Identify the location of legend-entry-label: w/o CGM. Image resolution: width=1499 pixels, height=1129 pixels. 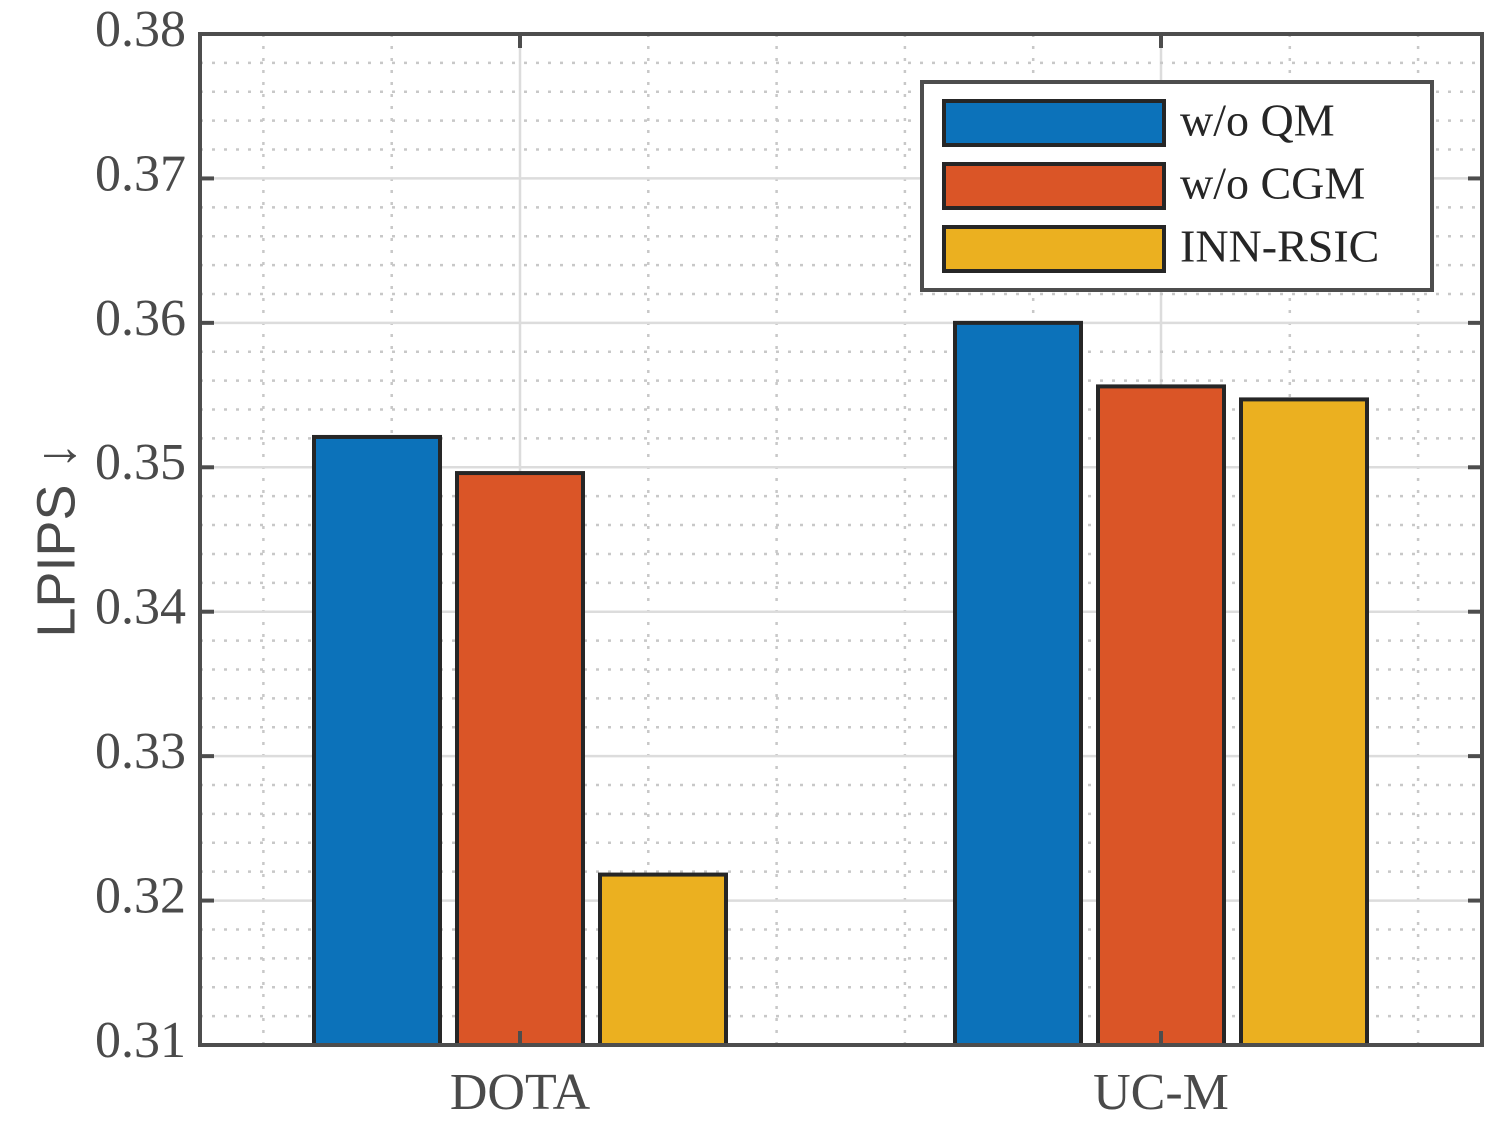
(1272, 183).